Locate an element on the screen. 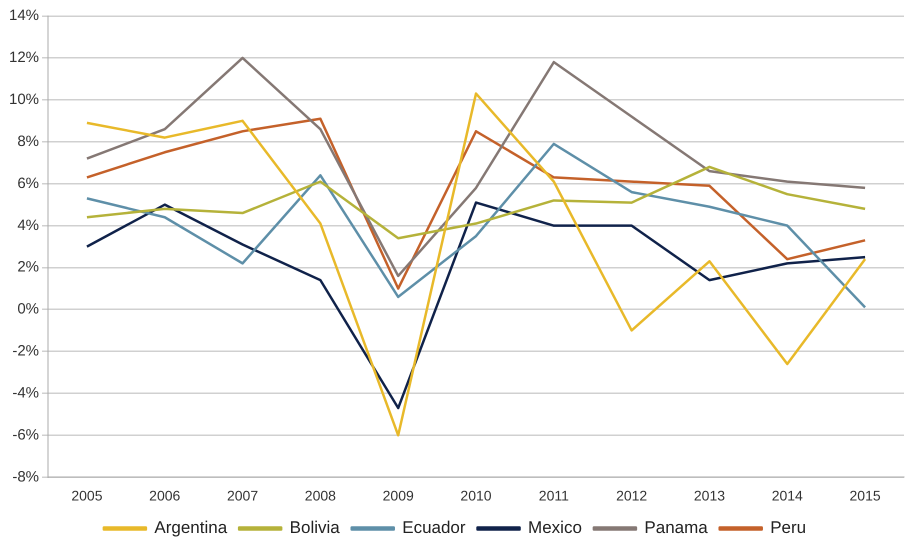 The width and height of the screenshot is (912, 547). x-tick-label: 2006 is located at coordinates (165, 495).